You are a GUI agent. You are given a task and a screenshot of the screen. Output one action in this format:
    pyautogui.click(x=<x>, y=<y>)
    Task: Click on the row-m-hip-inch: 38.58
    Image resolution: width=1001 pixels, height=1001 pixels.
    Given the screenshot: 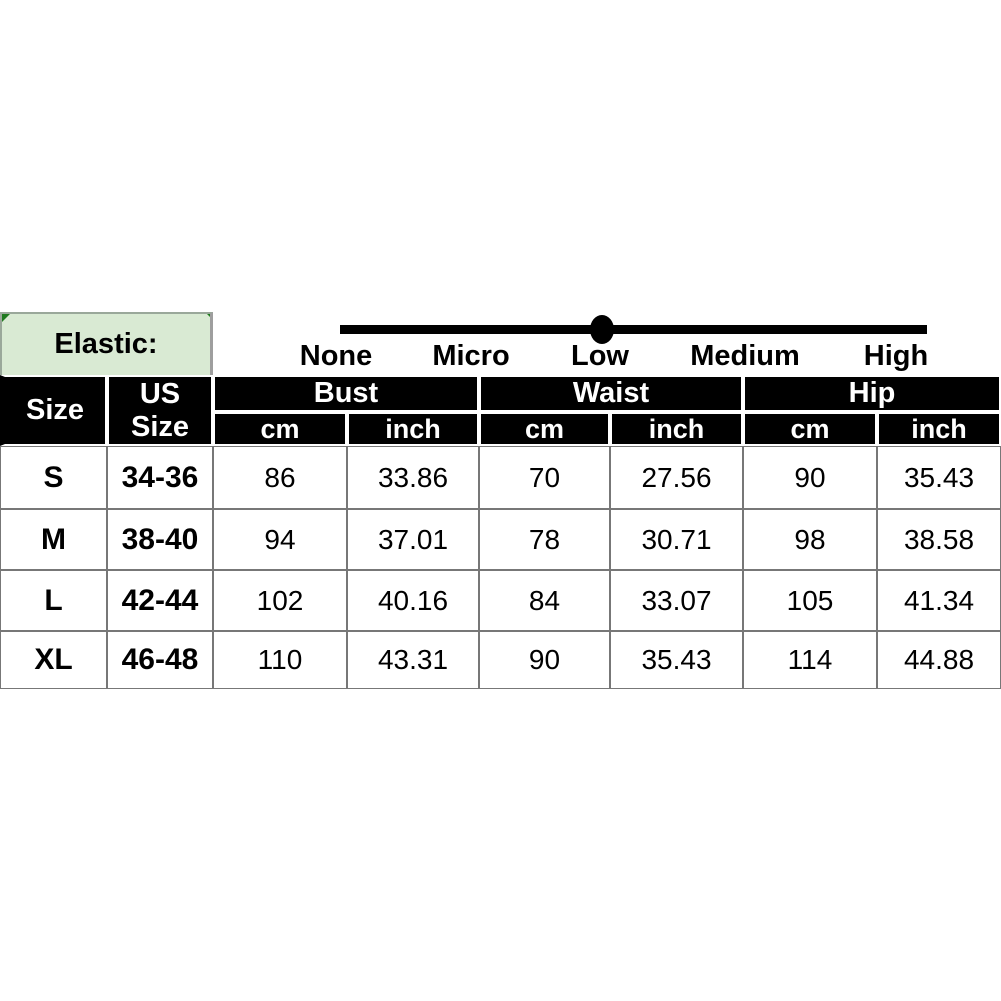 What is the action you would take?
    pyautogui.click(x=939, y=539)
    